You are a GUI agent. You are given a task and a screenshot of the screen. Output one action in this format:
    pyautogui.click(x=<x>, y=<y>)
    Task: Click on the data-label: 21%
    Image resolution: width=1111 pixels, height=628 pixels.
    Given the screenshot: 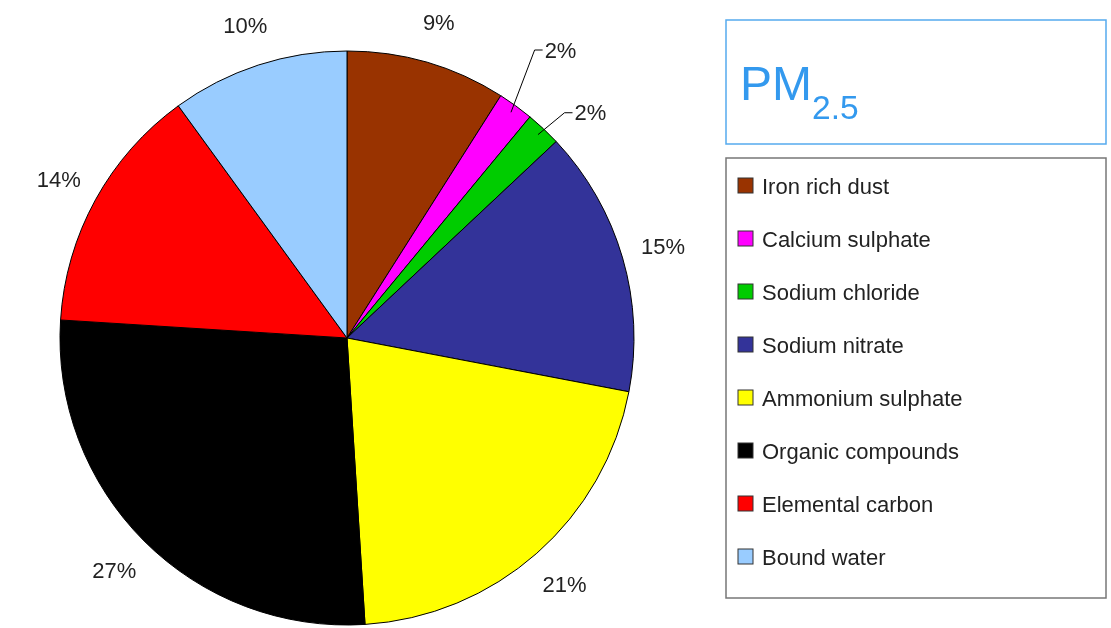 What is the action you would take?
    pyautogui.click(x=564, y=585)
    